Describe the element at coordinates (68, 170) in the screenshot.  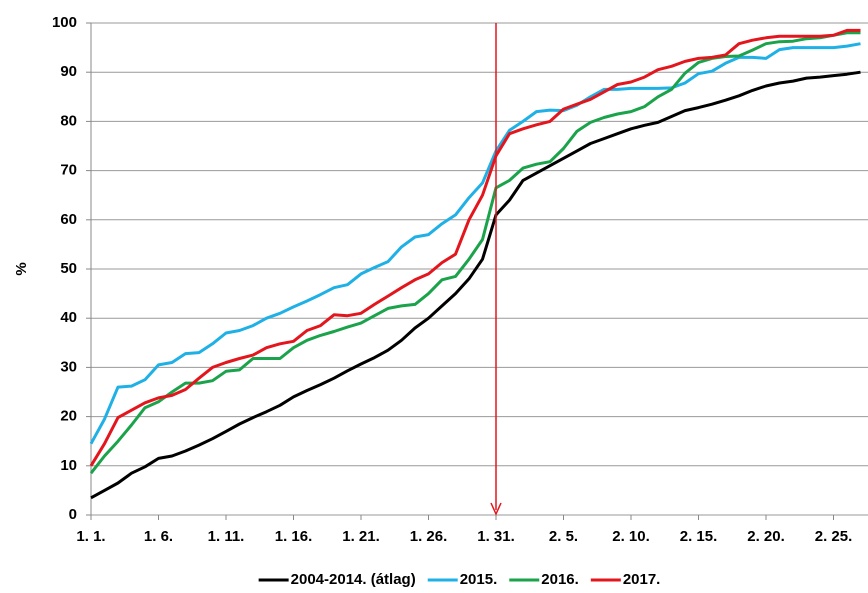
I see `y-tick-label: 70` at that location.